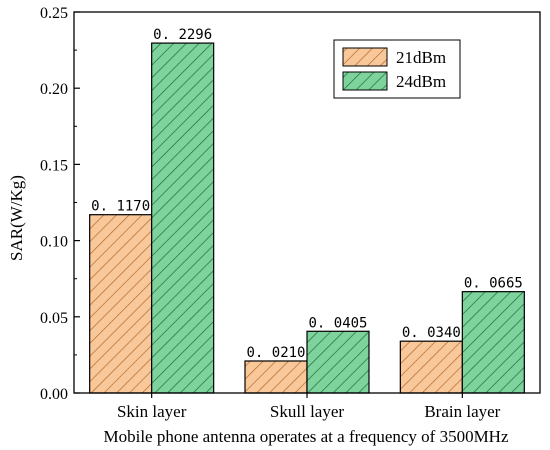  I want to click on bar-21dBm-brain-layer, so click(431, 367).